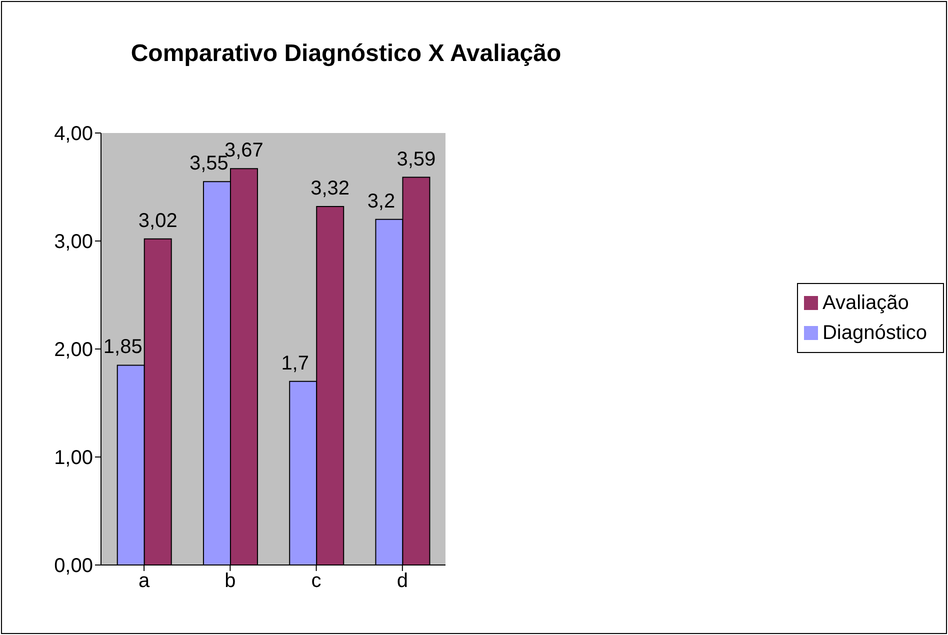  I want to click on data-label: 3,02, so click(158, 221).